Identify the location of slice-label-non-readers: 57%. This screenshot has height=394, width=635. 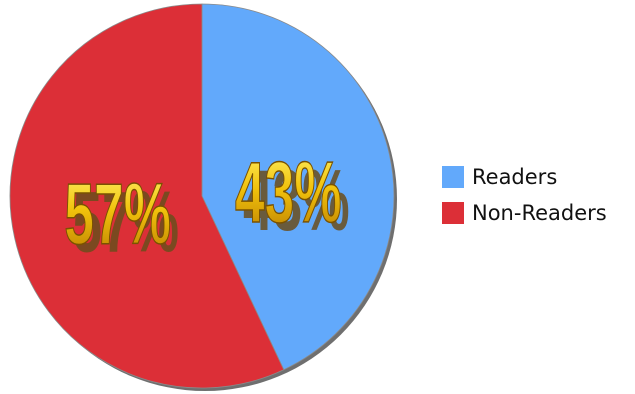
(117, 215).